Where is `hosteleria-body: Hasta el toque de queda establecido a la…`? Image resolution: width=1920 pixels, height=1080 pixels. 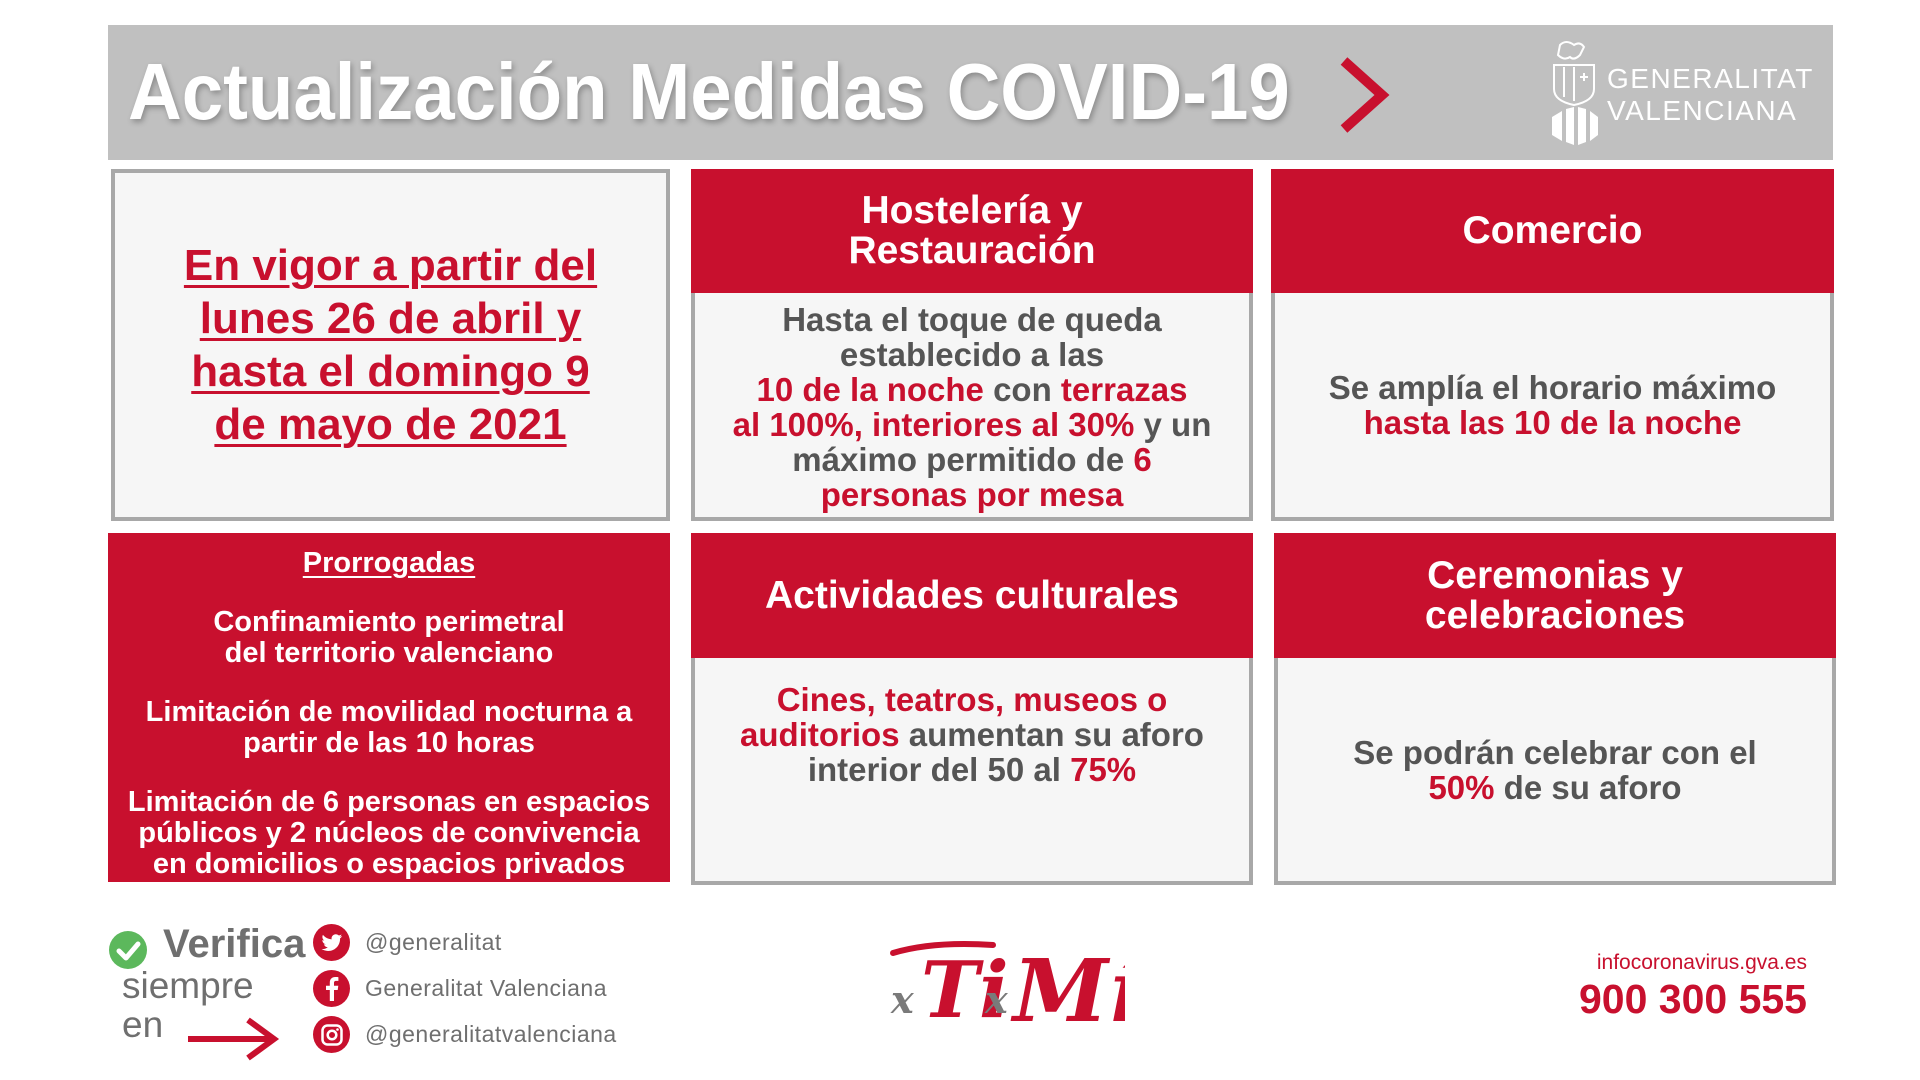
hosteleria-body: Hasta el toque de queda establecido a la… is located at coordinates (972, 407).